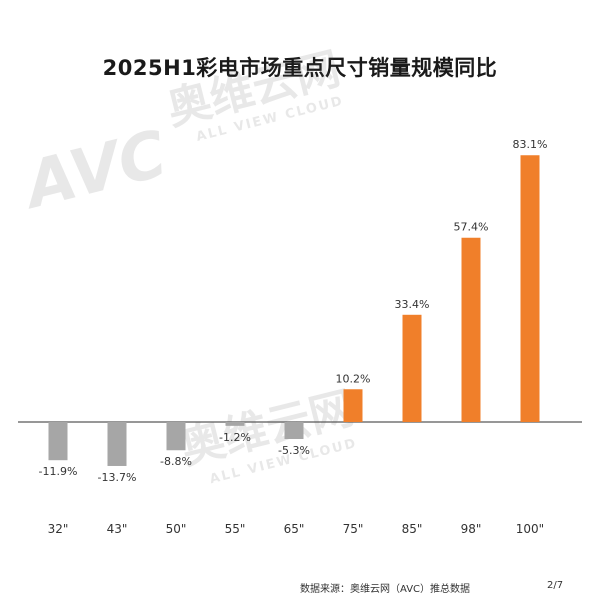 This screenshot has height=603, width=600. Describe the element at coordinates (58, 529) in the screenshot. I see `x-tick-label: 32"` at that location.